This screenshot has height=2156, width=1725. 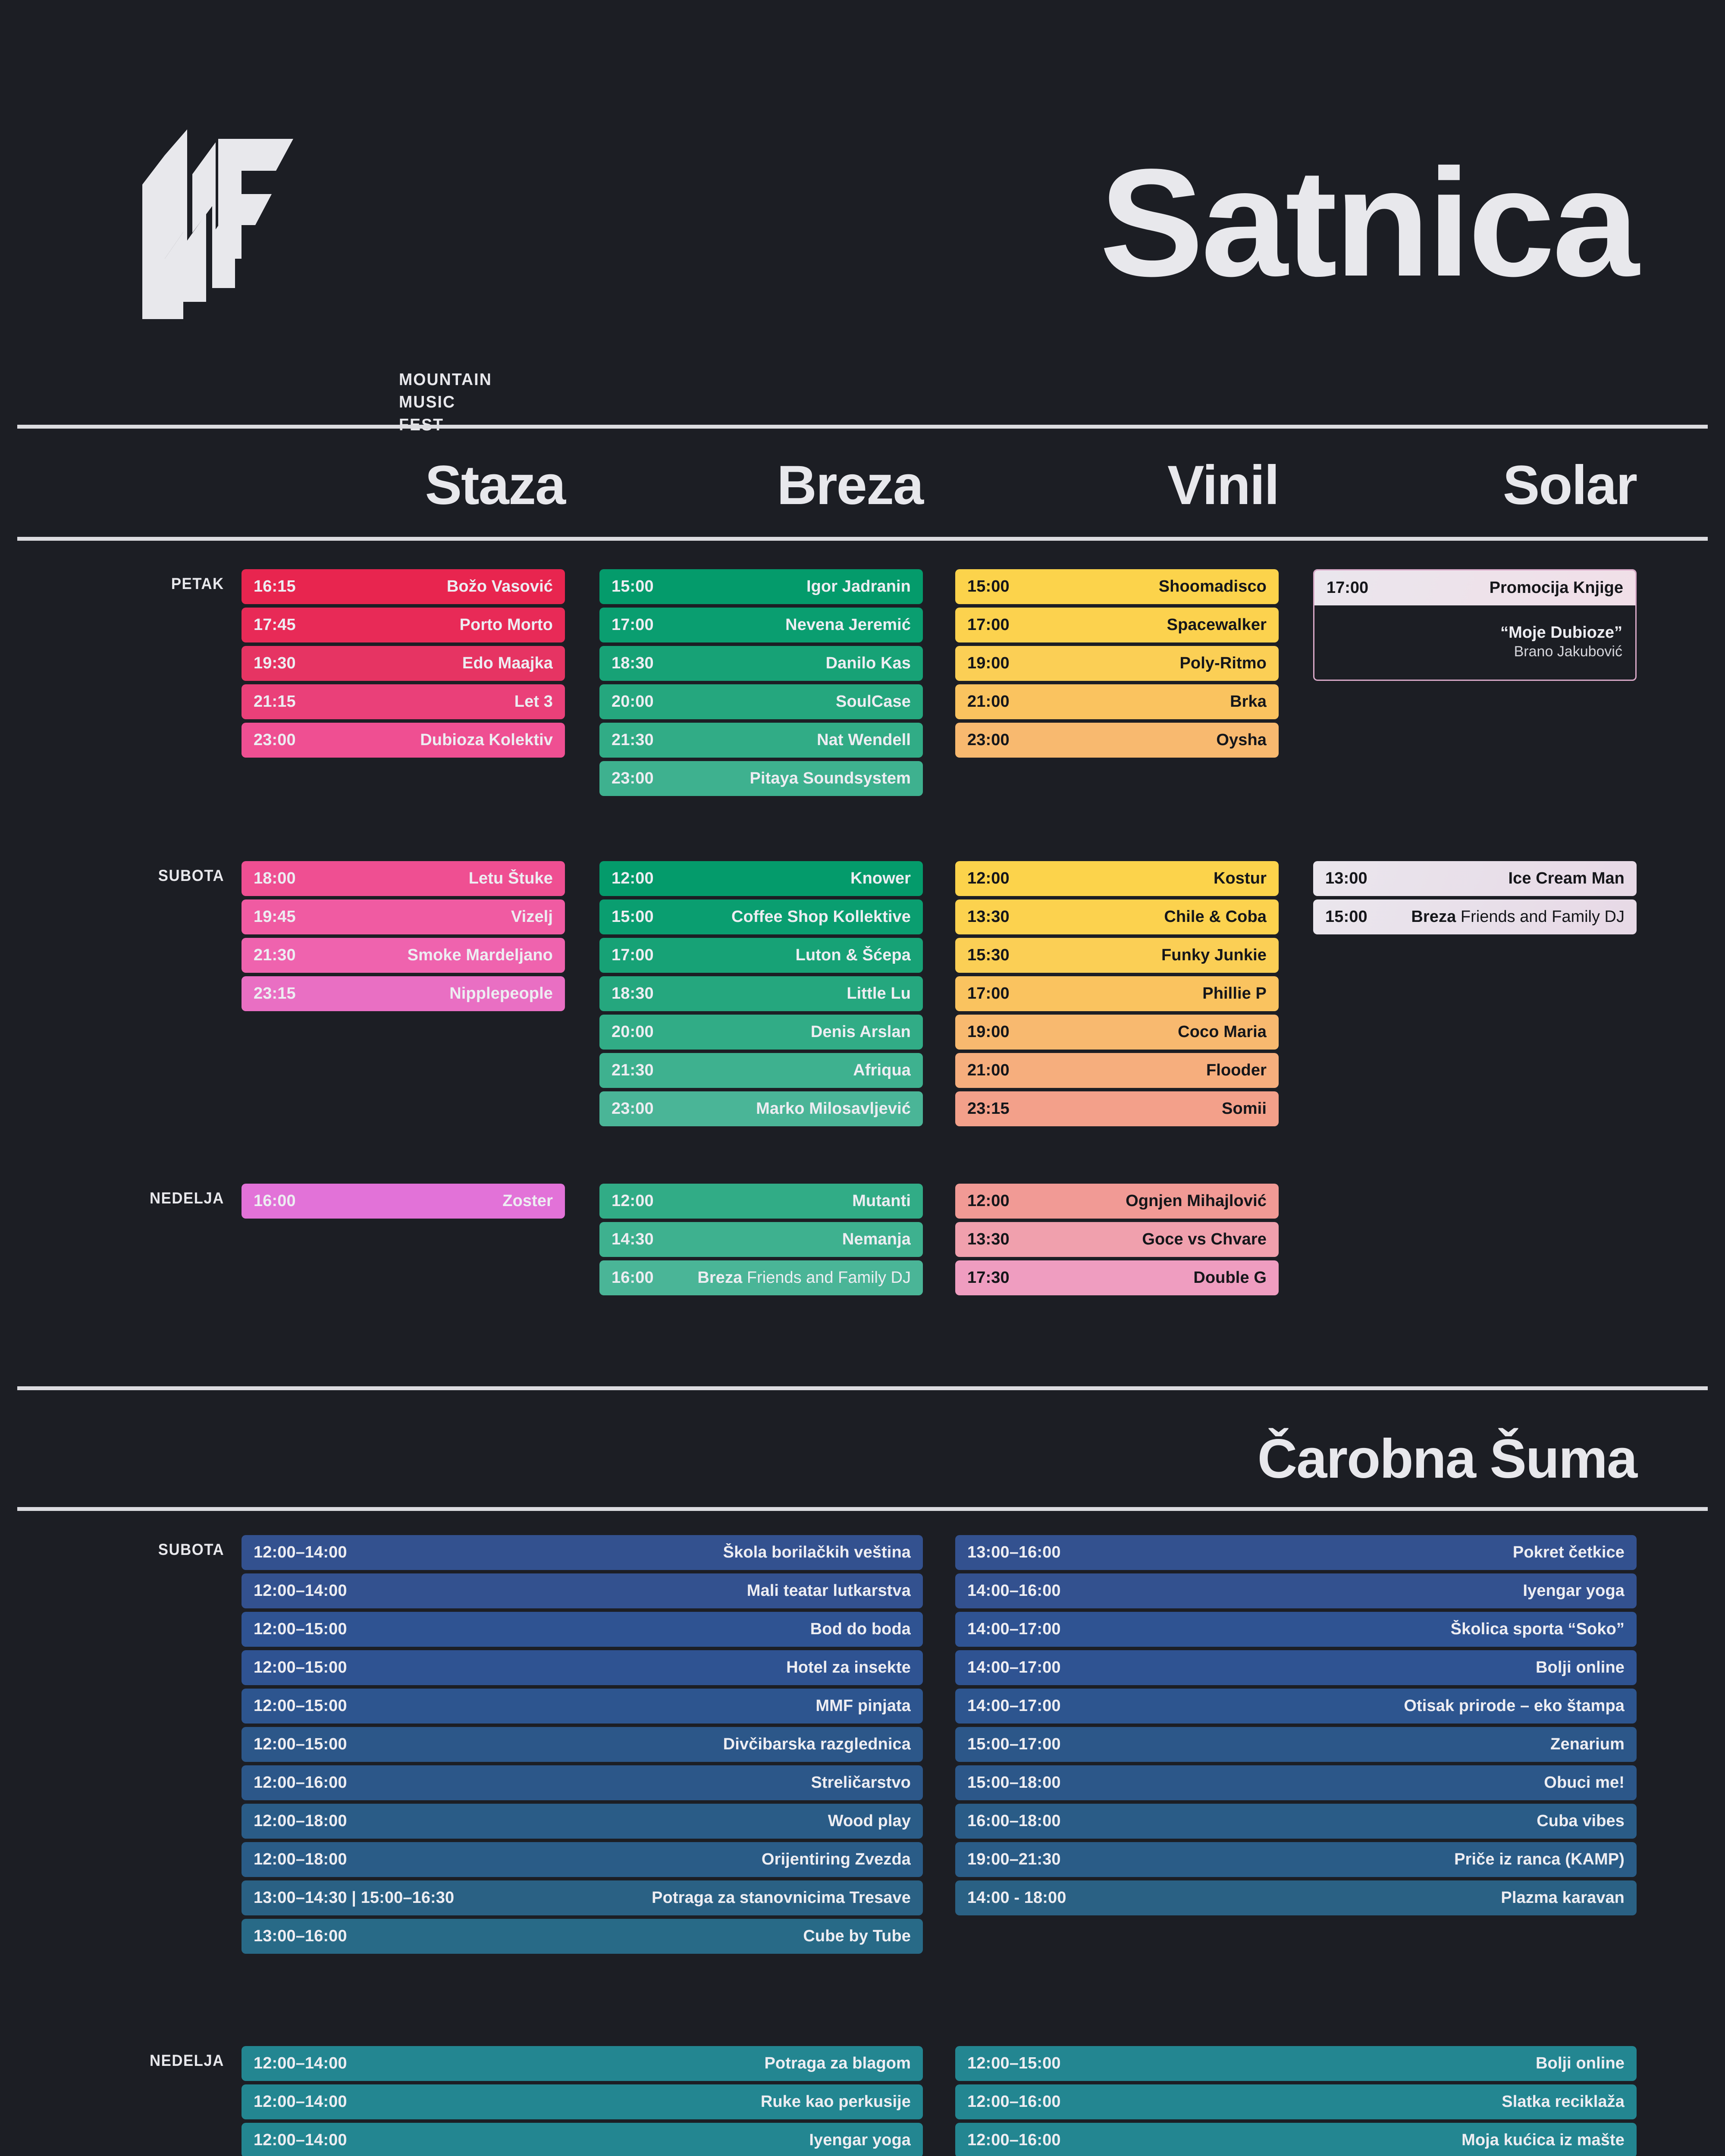 What do you see at coordinates (633, 625) in the screenshot?
I see `slot-time: 17:00` at bounding box center [633, 625].